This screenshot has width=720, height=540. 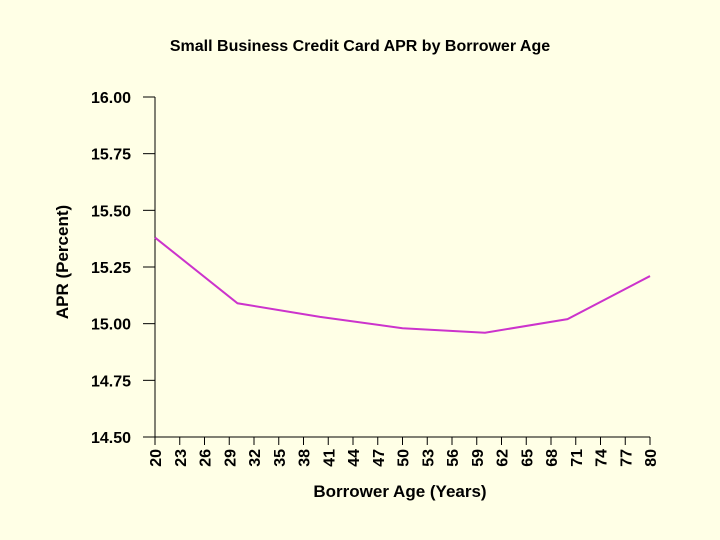 I want to click on y-tick-label: 15.75, so click(x=111, y=155).